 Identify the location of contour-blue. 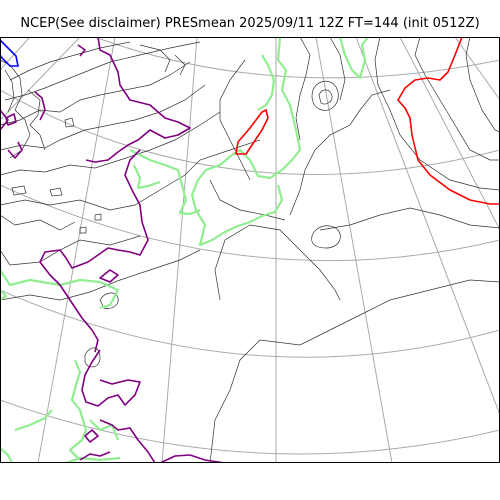
(9, 53).